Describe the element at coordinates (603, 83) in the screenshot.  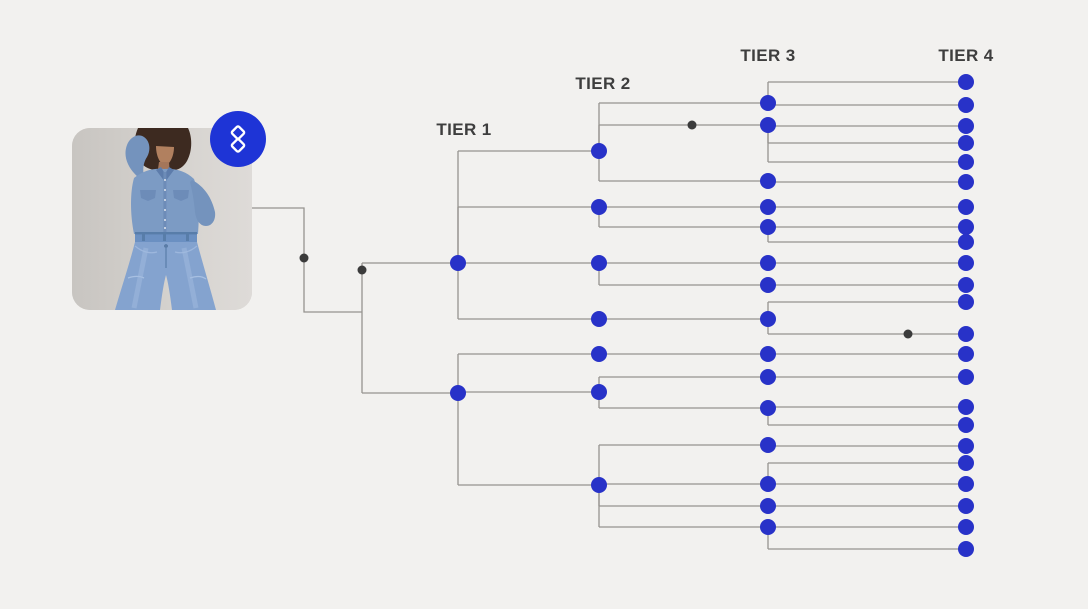
I see `tier-2-label: TIER 2` at that location.